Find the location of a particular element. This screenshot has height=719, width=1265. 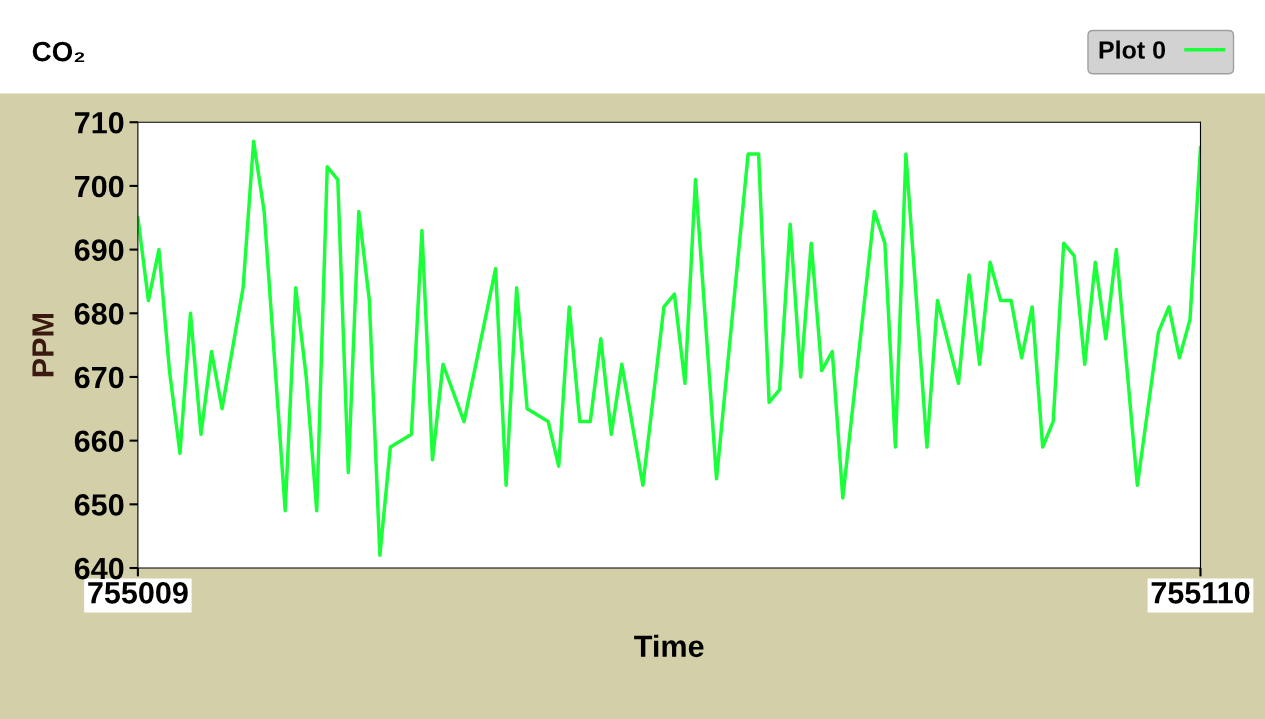

x-axis-title: Time is located at coordinates (669, 646).